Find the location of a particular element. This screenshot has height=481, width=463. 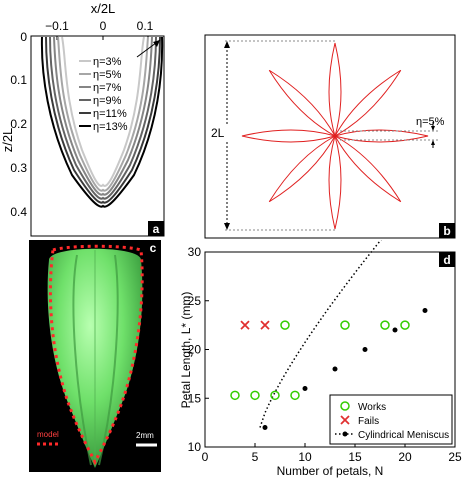

model-label: model is located at coordinates (48, 434).